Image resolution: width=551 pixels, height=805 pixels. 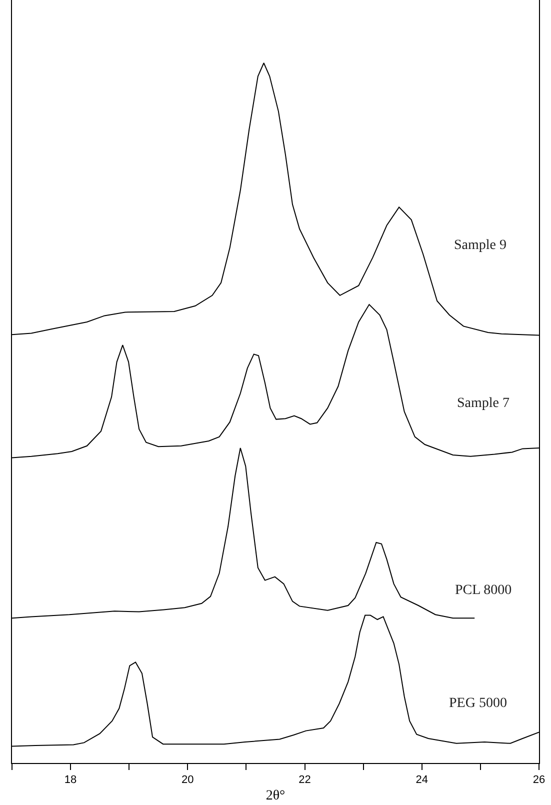 I want to click on series-label: PCL 8000, so click(x=483, y=590).